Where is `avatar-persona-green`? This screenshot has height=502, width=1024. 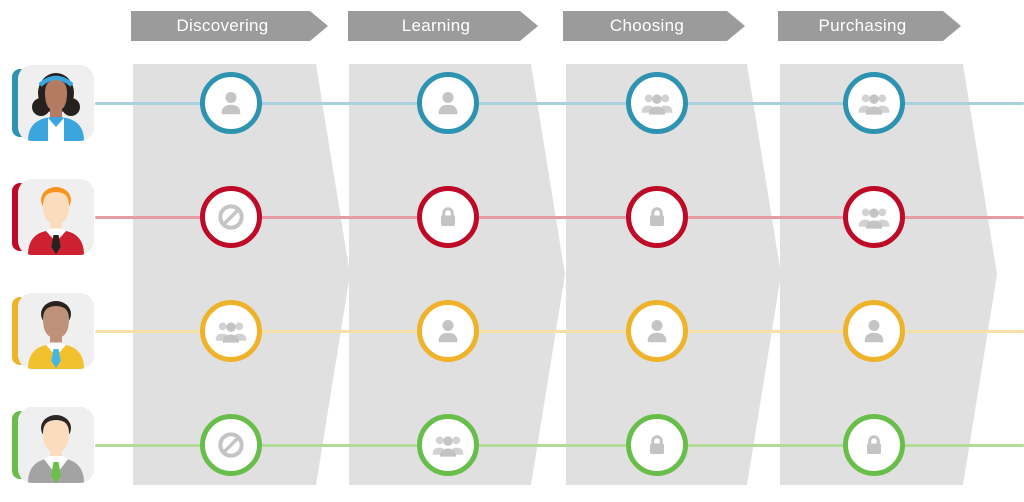
avatar-persona-green is located at coordinates (56, 445).